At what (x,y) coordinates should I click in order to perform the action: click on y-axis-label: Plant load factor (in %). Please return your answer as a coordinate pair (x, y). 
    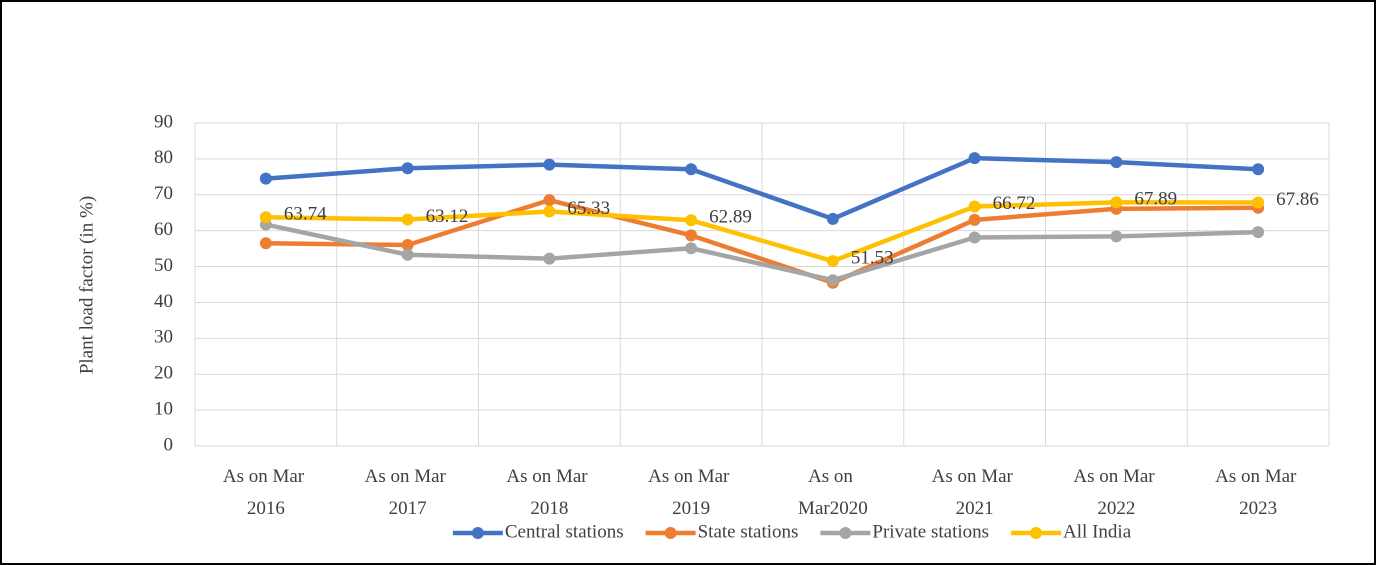
    Looking at the image, I should click on (86, 285).